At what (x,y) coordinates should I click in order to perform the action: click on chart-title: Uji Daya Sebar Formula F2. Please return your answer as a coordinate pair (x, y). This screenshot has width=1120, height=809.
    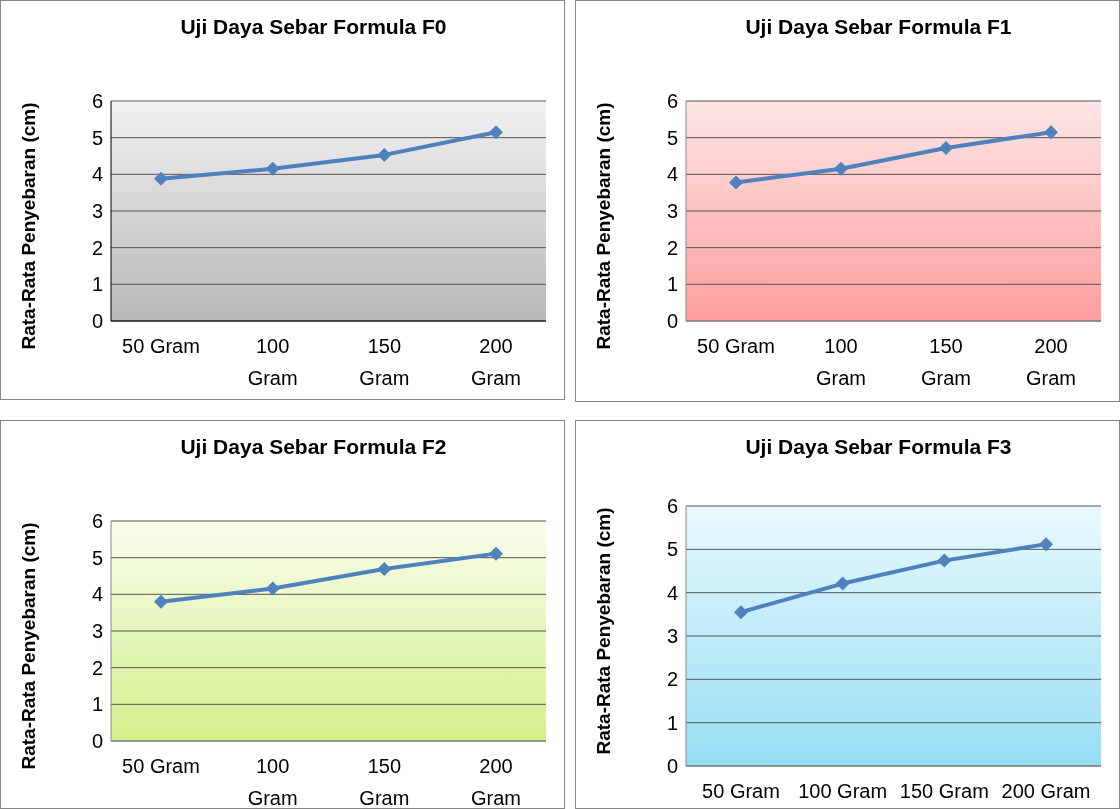
    Looking at the image, I should click on (313, 447).